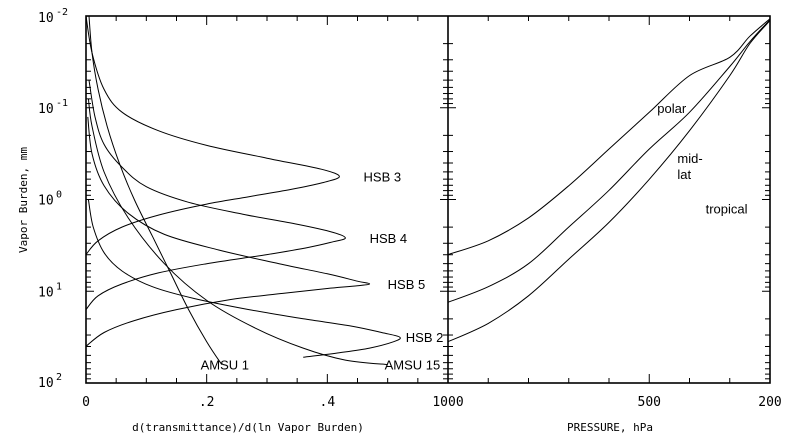 This screenshot has height=445, width=802. Describe the element at coordinates (59, 286) in the screenshot. I see `y-tick-exponent: 1` at that location.